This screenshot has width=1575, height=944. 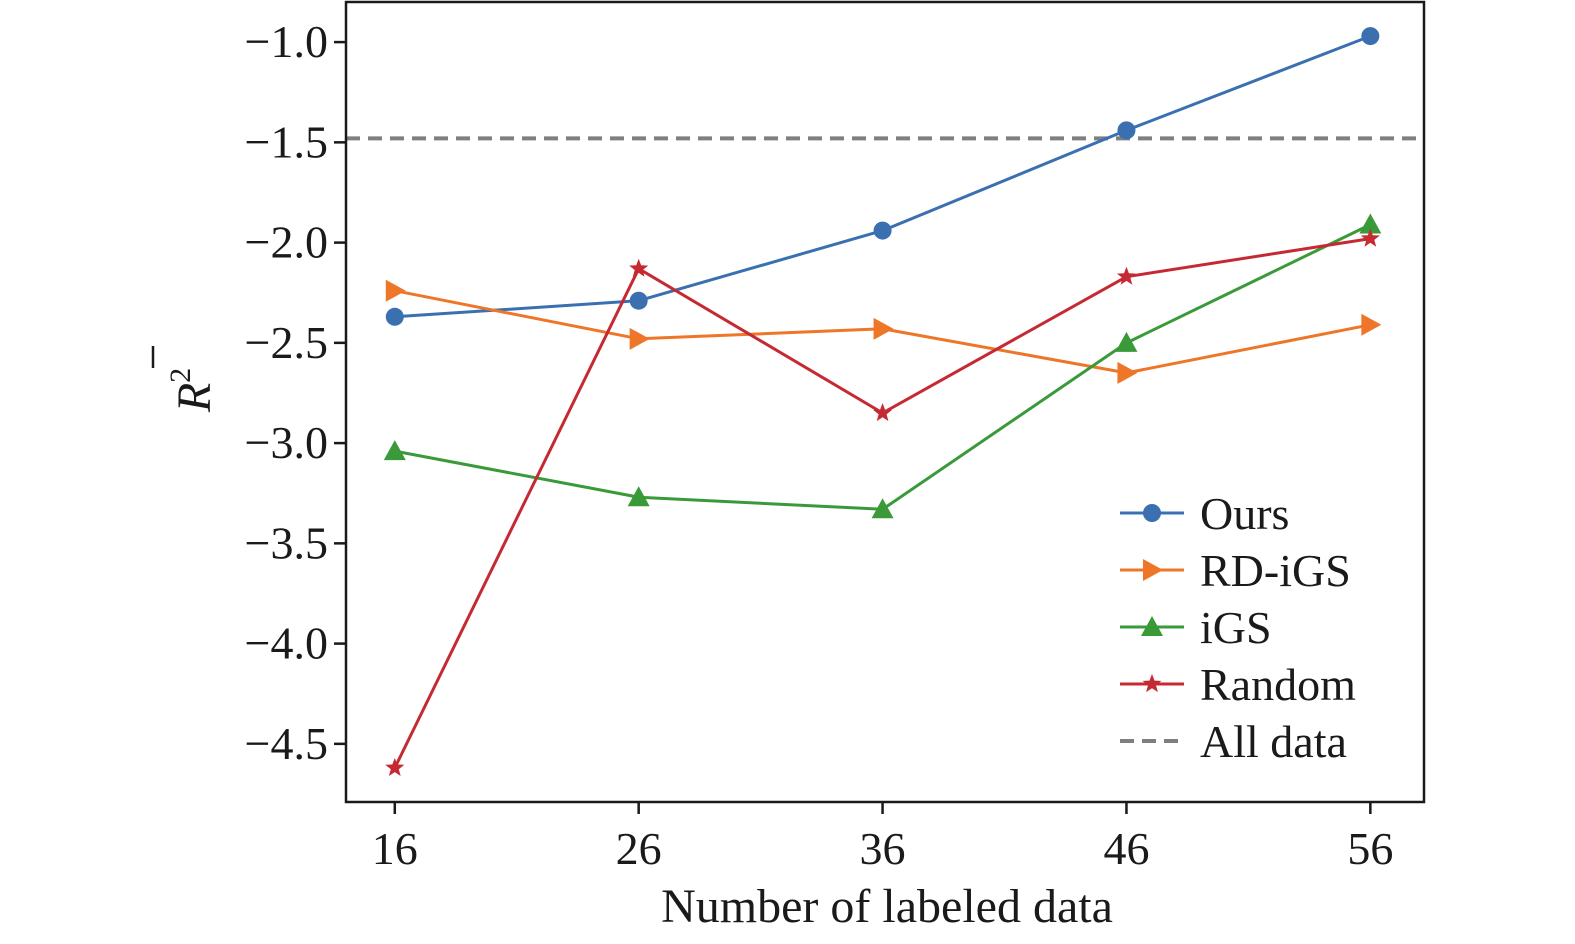 I want to click on legend-label: Random, so click(x=1278, y=684).